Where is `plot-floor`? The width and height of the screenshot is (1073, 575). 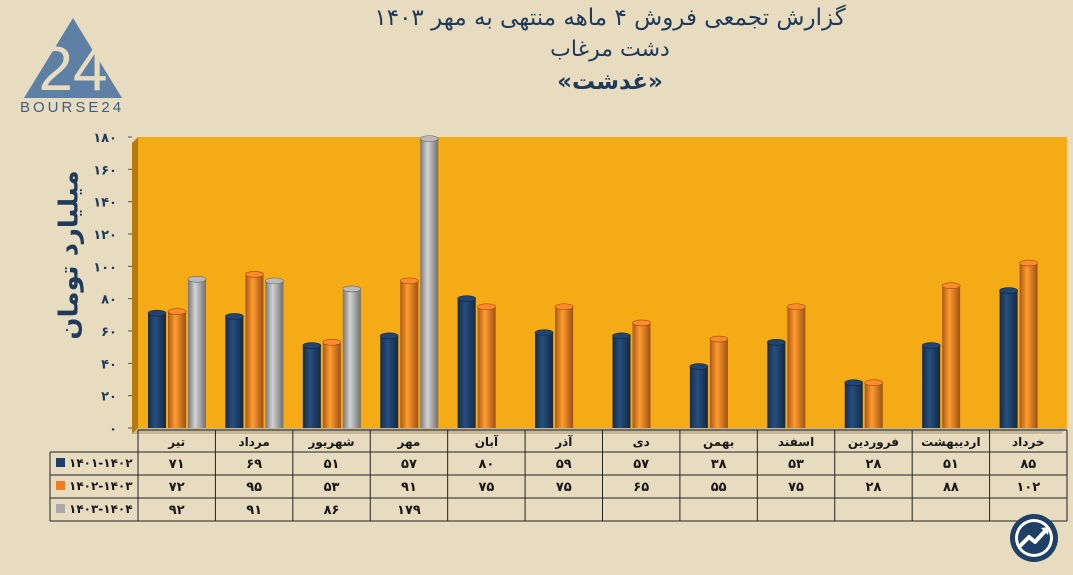
plot-floor is located at coordinates (599, 431).